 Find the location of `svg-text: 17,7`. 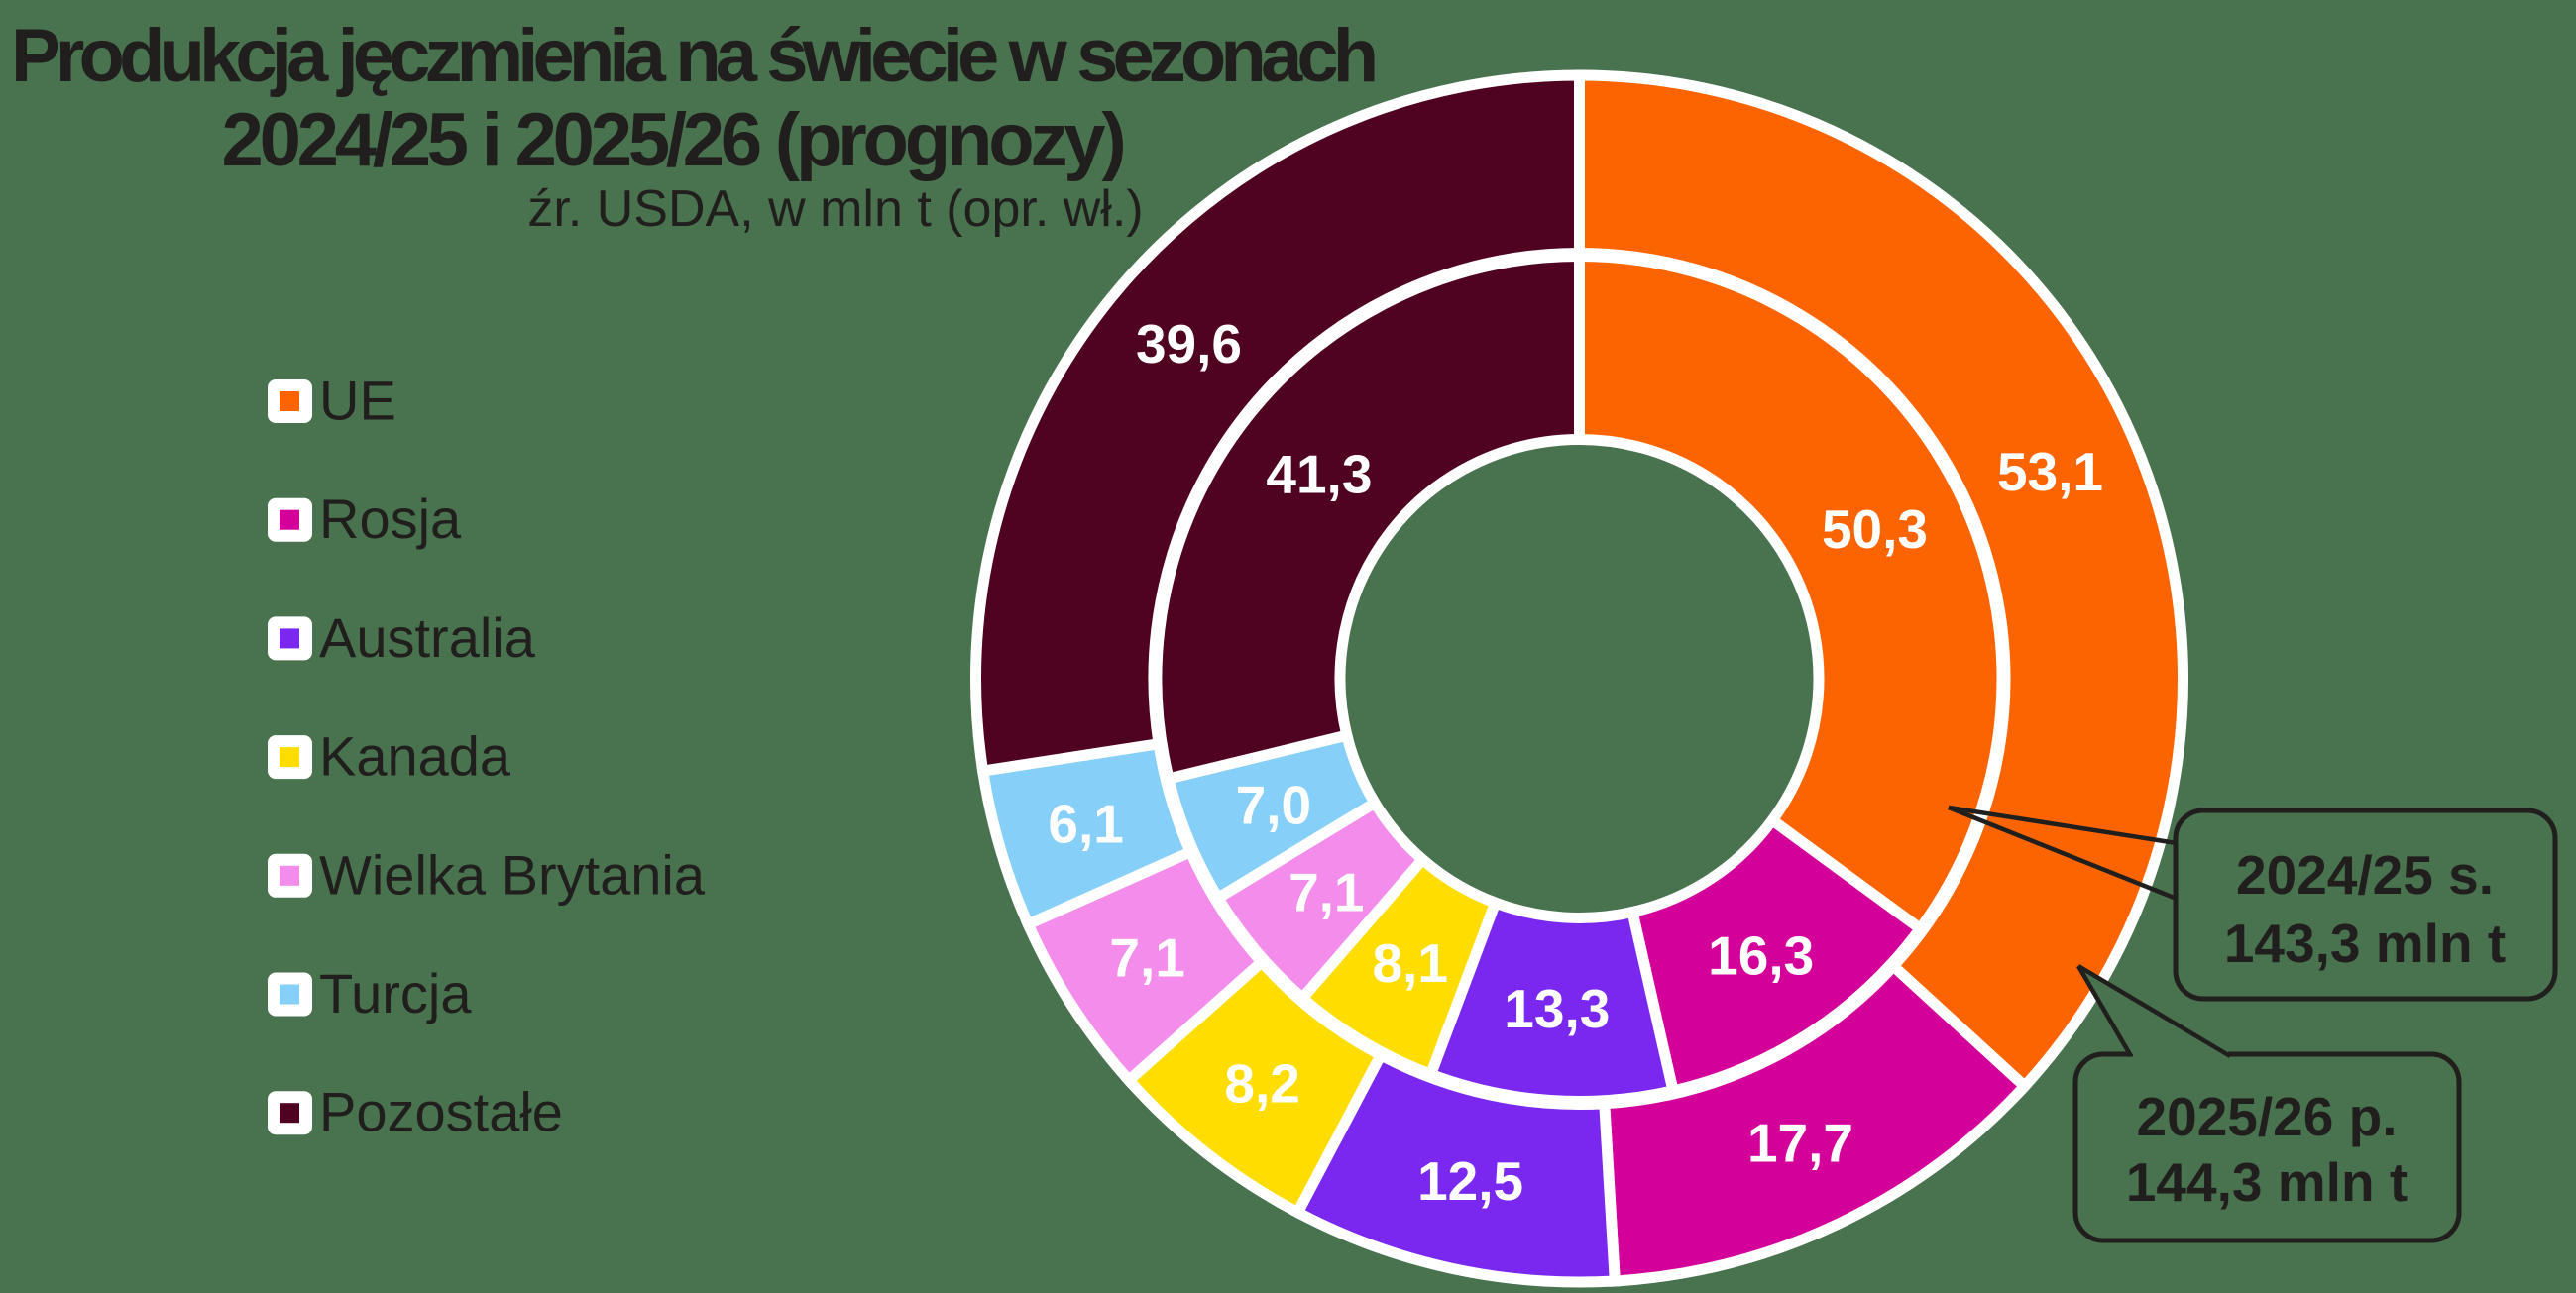

svg-text: 17,7 is located at coordinates (1800, 1143).